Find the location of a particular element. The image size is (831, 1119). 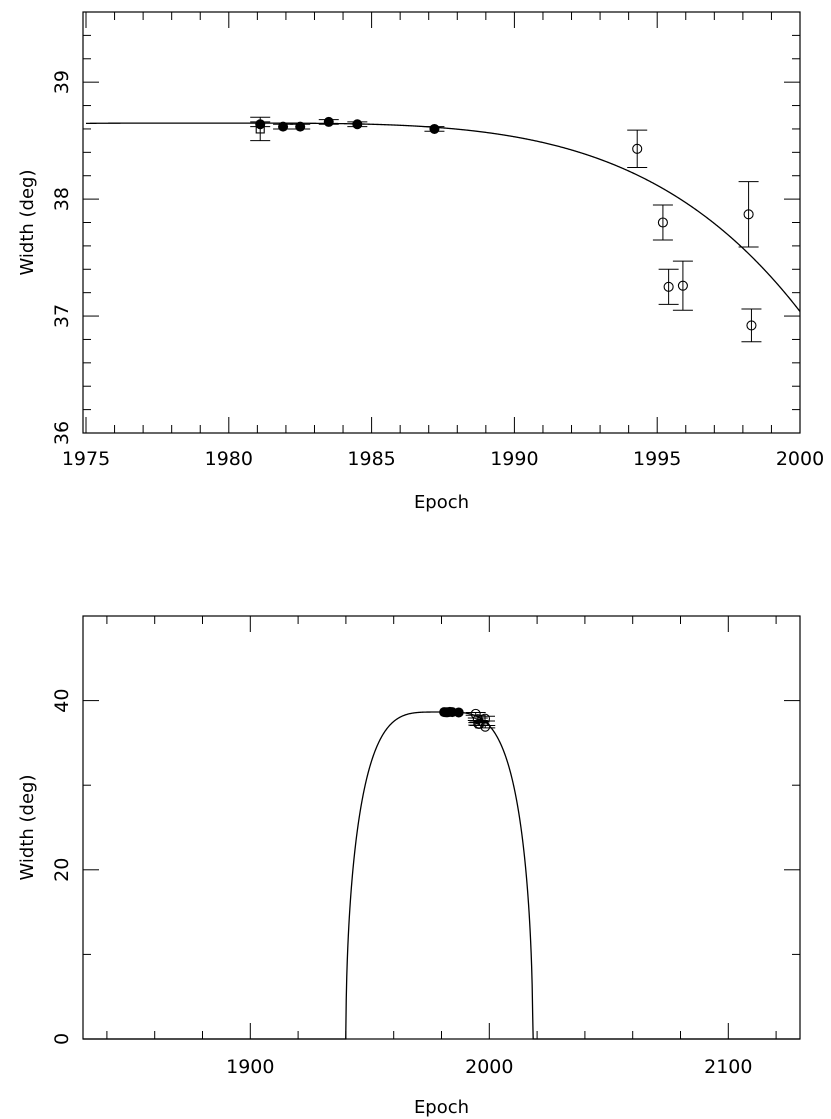

data-point-square is located at coordinates (260, 129).